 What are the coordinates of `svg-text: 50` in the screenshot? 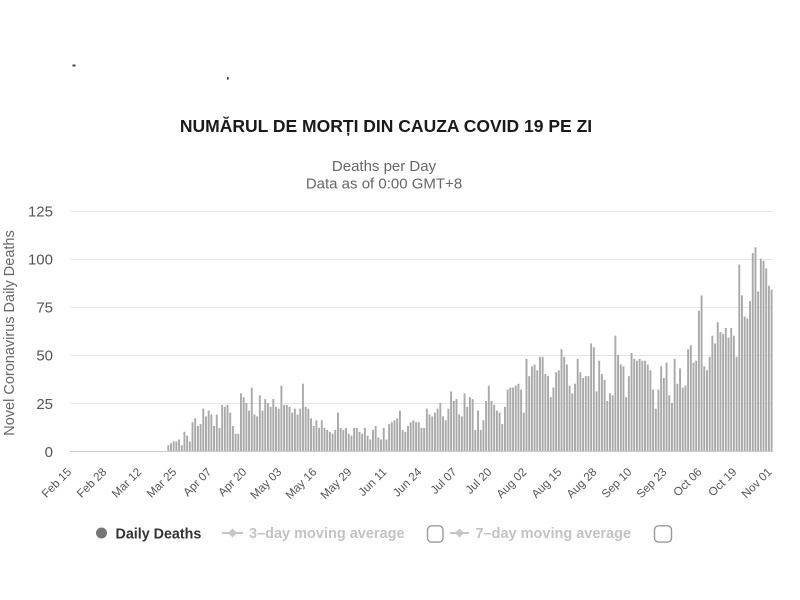 It's located at (44, 356).